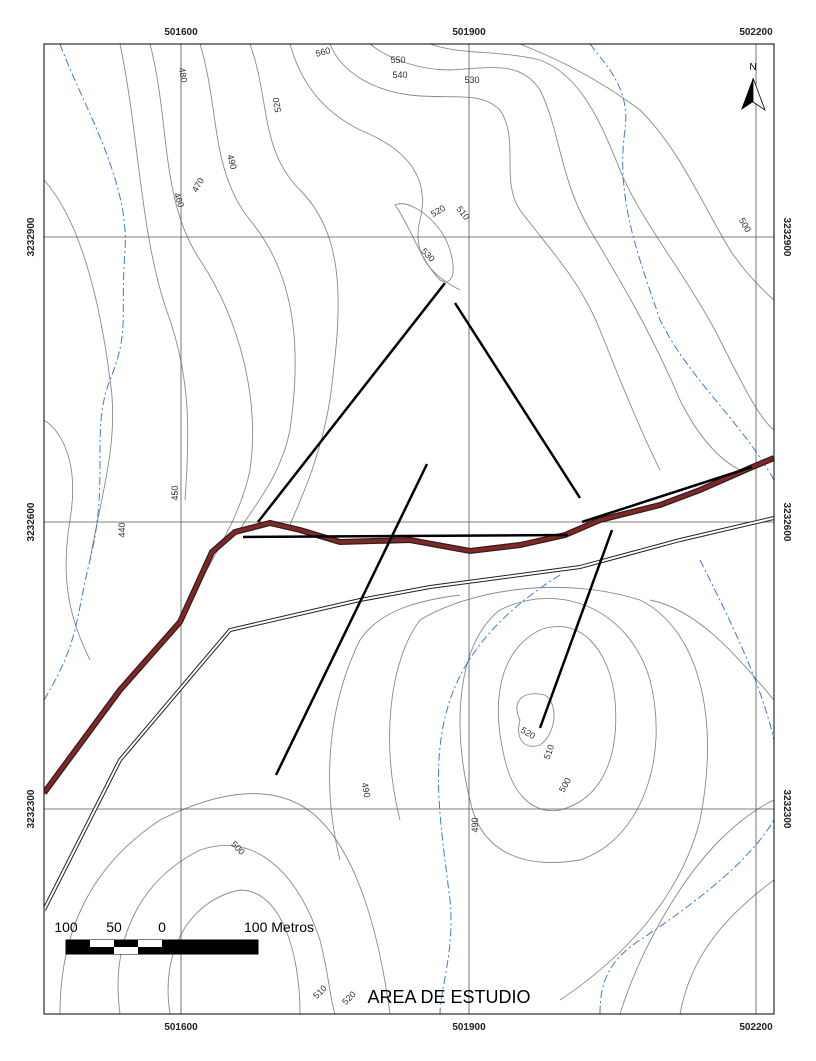 The image size is (816, 1061). I want to click on scale-label: 50, so click(114, 927).